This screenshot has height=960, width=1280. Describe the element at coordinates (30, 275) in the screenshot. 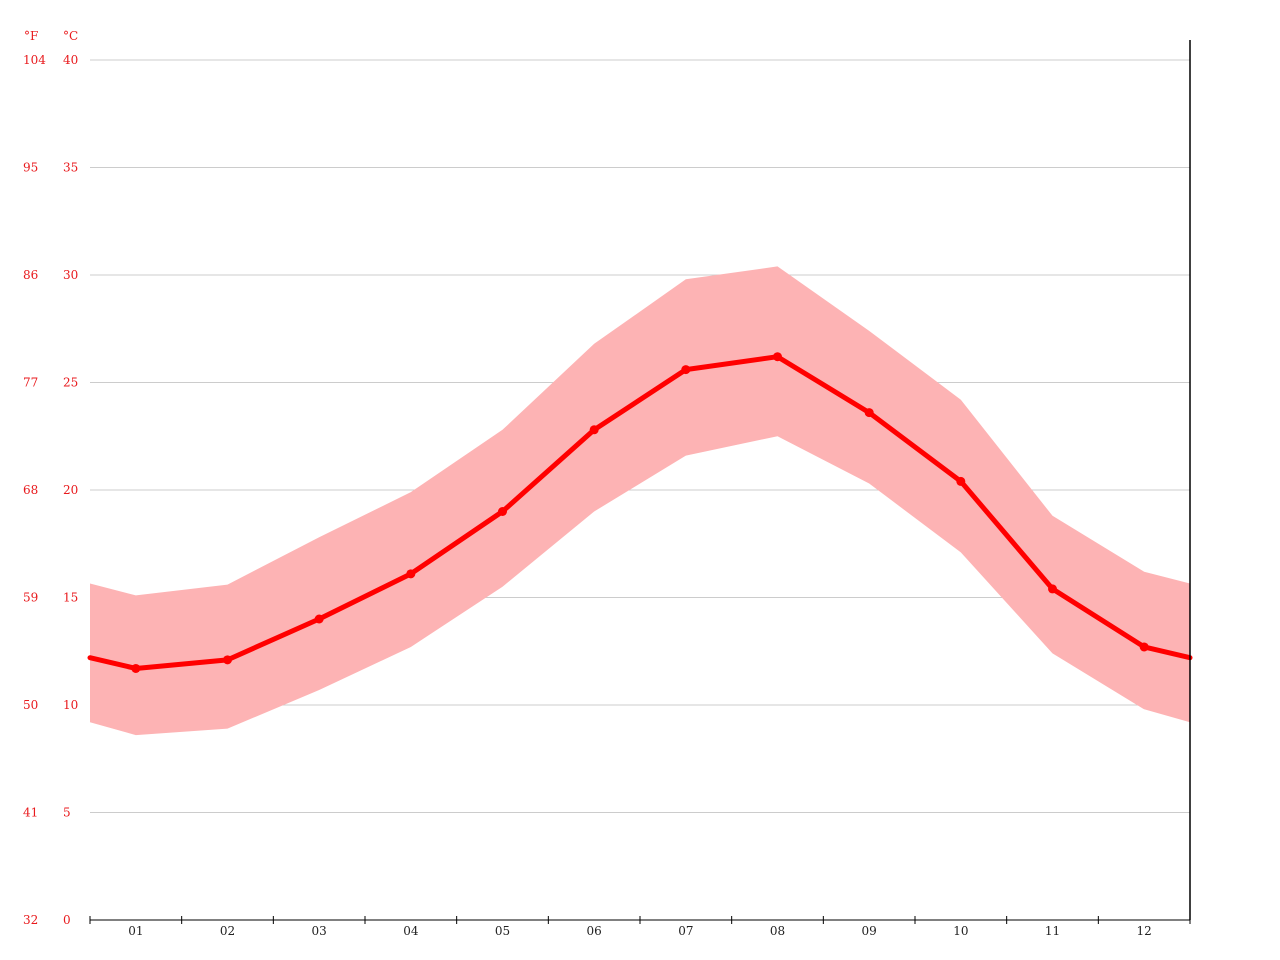

I see `fahrenheit-tick-label: 86` at that location.